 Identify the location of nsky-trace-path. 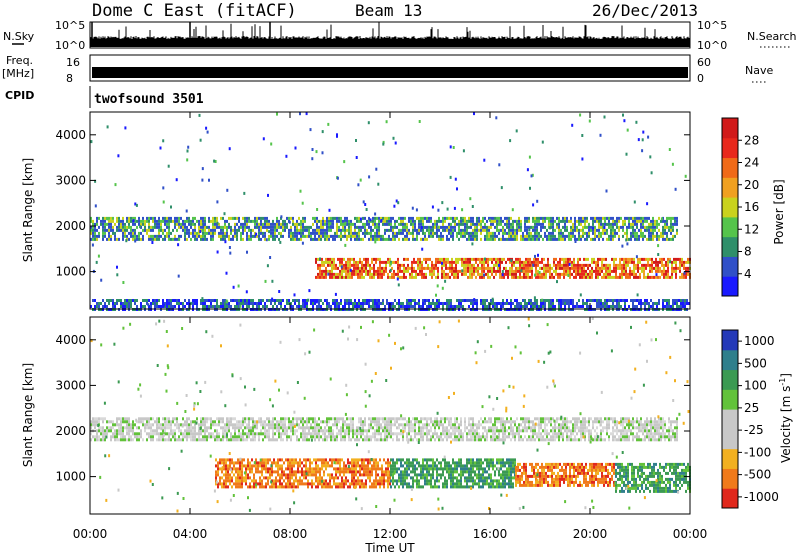
(389, 34).